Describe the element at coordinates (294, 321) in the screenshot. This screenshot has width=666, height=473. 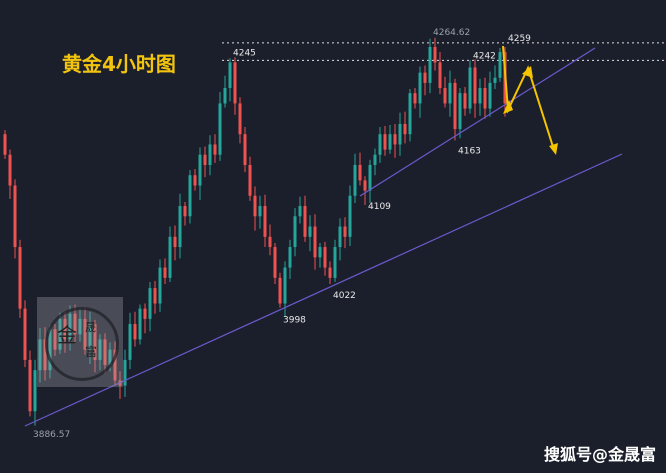
I see `price-label: 3998` at that location.